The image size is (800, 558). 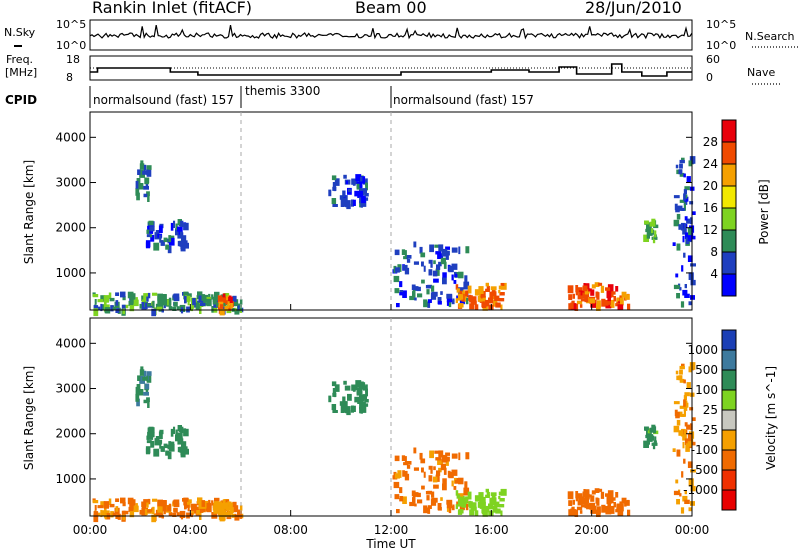 What do you see at coordinates (20, 32) in the screenshot?
I see `noise-left-label: N.Sky` at bounding box center [20, 32].